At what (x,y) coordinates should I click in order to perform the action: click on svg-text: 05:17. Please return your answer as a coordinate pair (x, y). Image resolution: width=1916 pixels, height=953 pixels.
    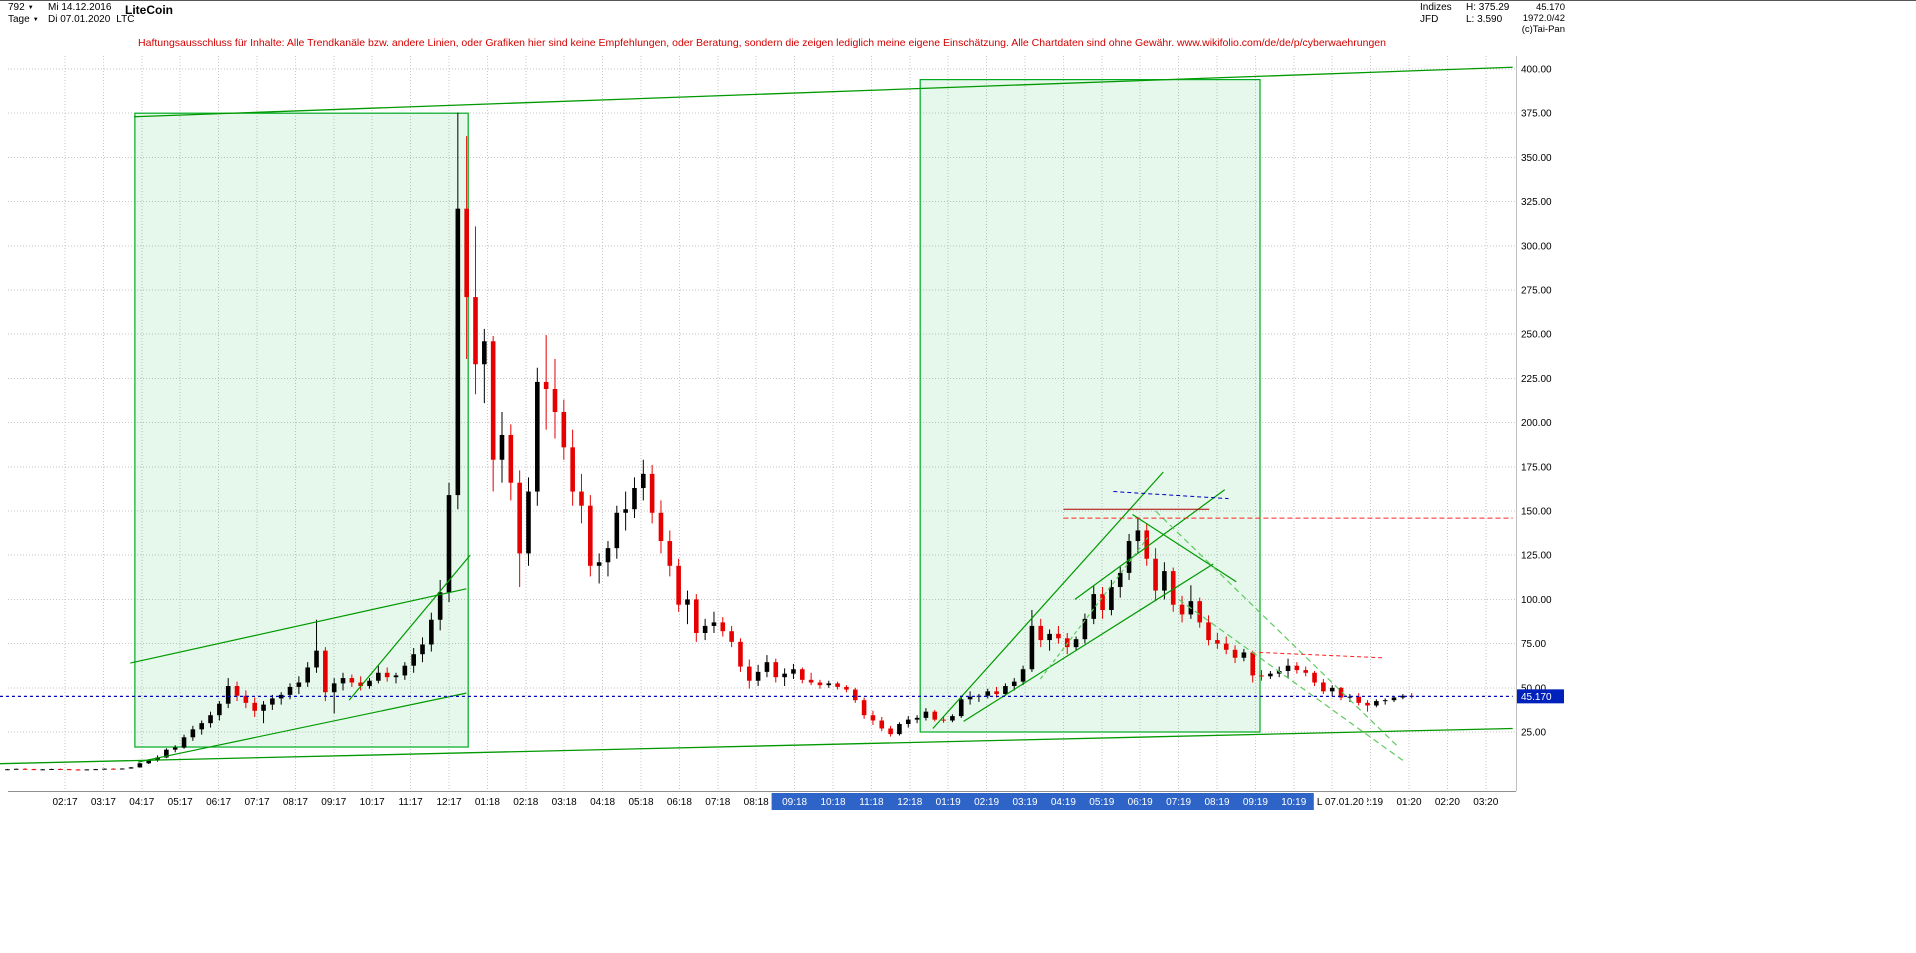
    Looking at the image, I should click on (180, 802).